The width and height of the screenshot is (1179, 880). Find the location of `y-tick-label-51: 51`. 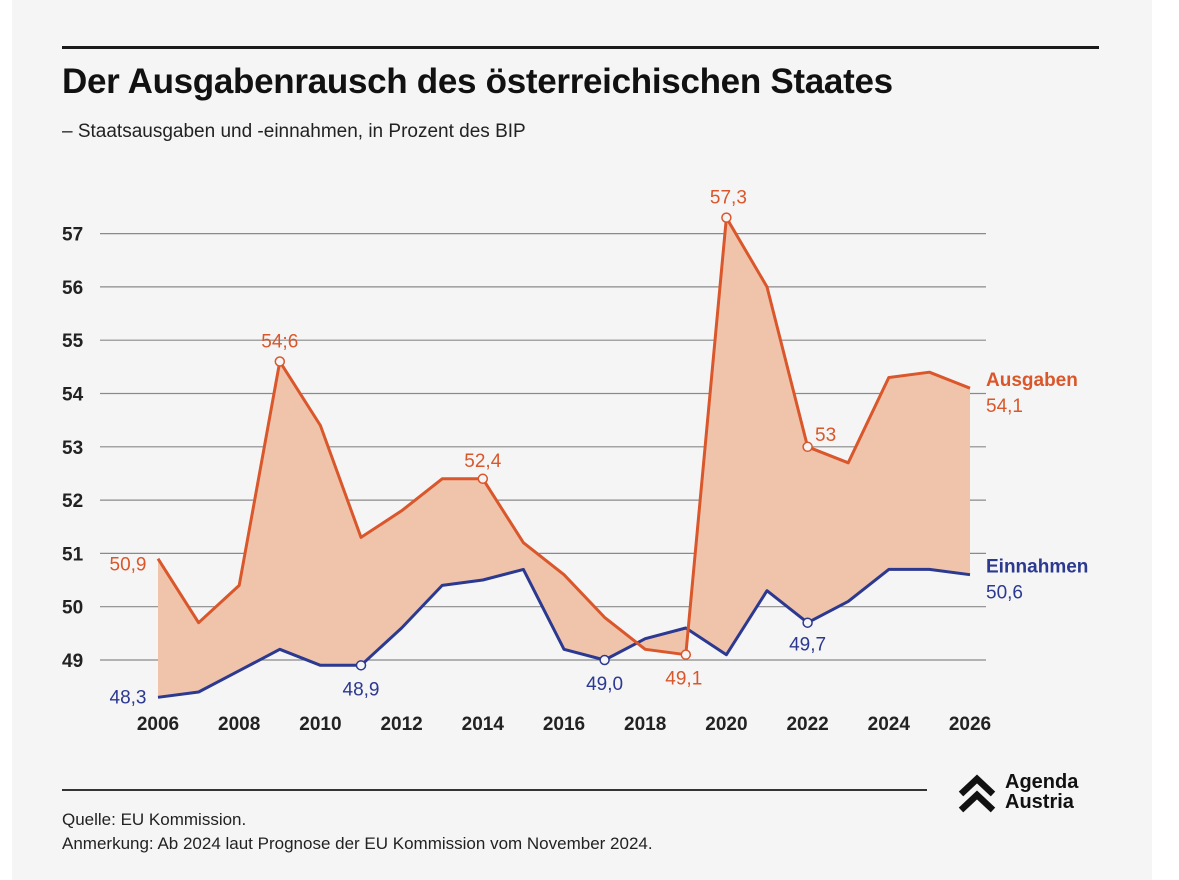

y-tick-label-51: 51 is located at coordinates (73, 554).